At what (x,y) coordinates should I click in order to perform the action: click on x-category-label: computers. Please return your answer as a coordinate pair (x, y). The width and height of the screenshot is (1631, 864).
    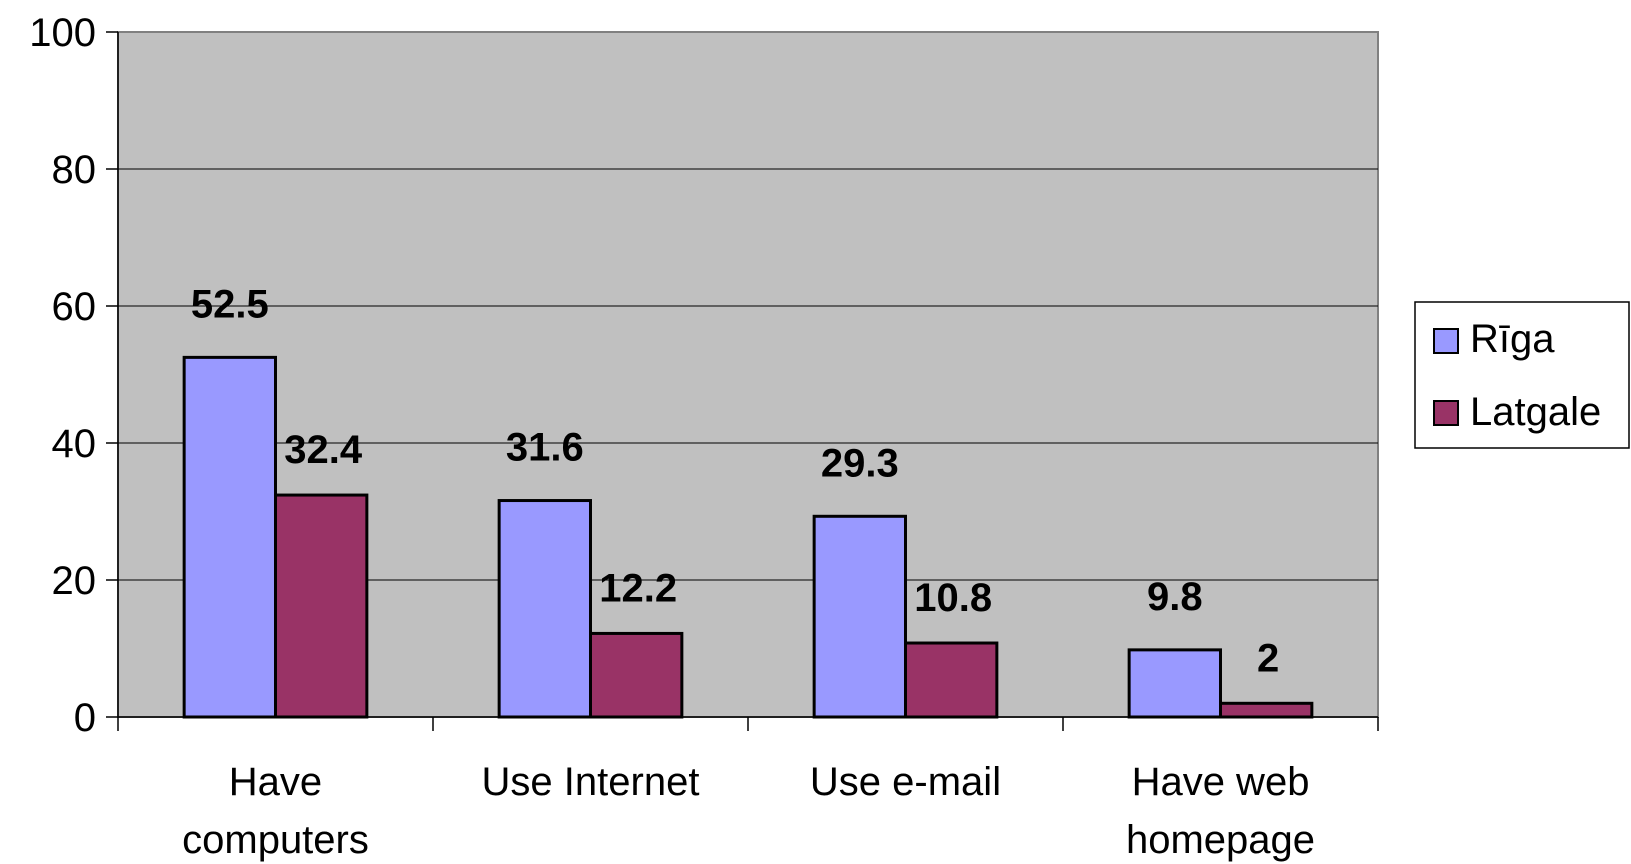
    Looking at the image, I should click on (275, 840).